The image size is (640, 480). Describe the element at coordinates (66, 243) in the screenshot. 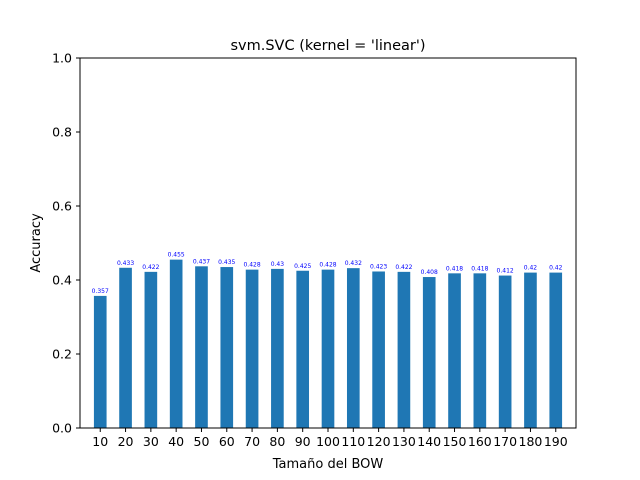

I see `y-axis: 0.0 0.2 0.4 0.6 0.8 1.0` at that location.